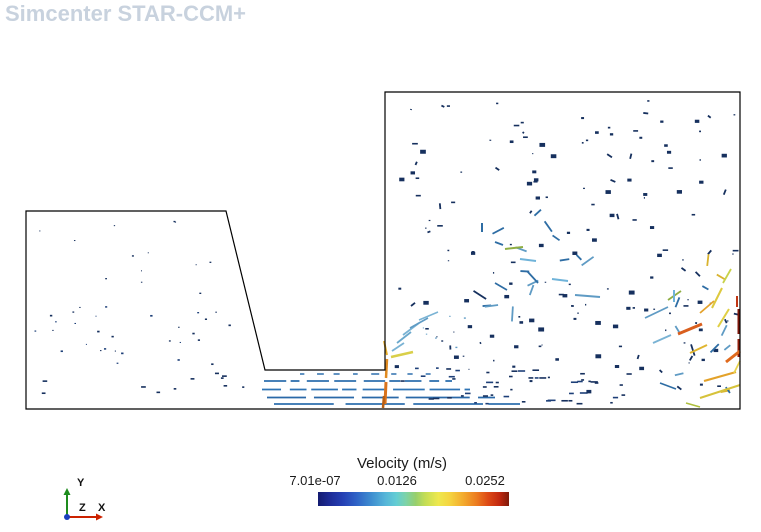 This screenshot has height=532, width=761. What do you see at coordinates (391, 389) in the screenshot?
I see `channel-streaklines` at bounding box center [391, 389].